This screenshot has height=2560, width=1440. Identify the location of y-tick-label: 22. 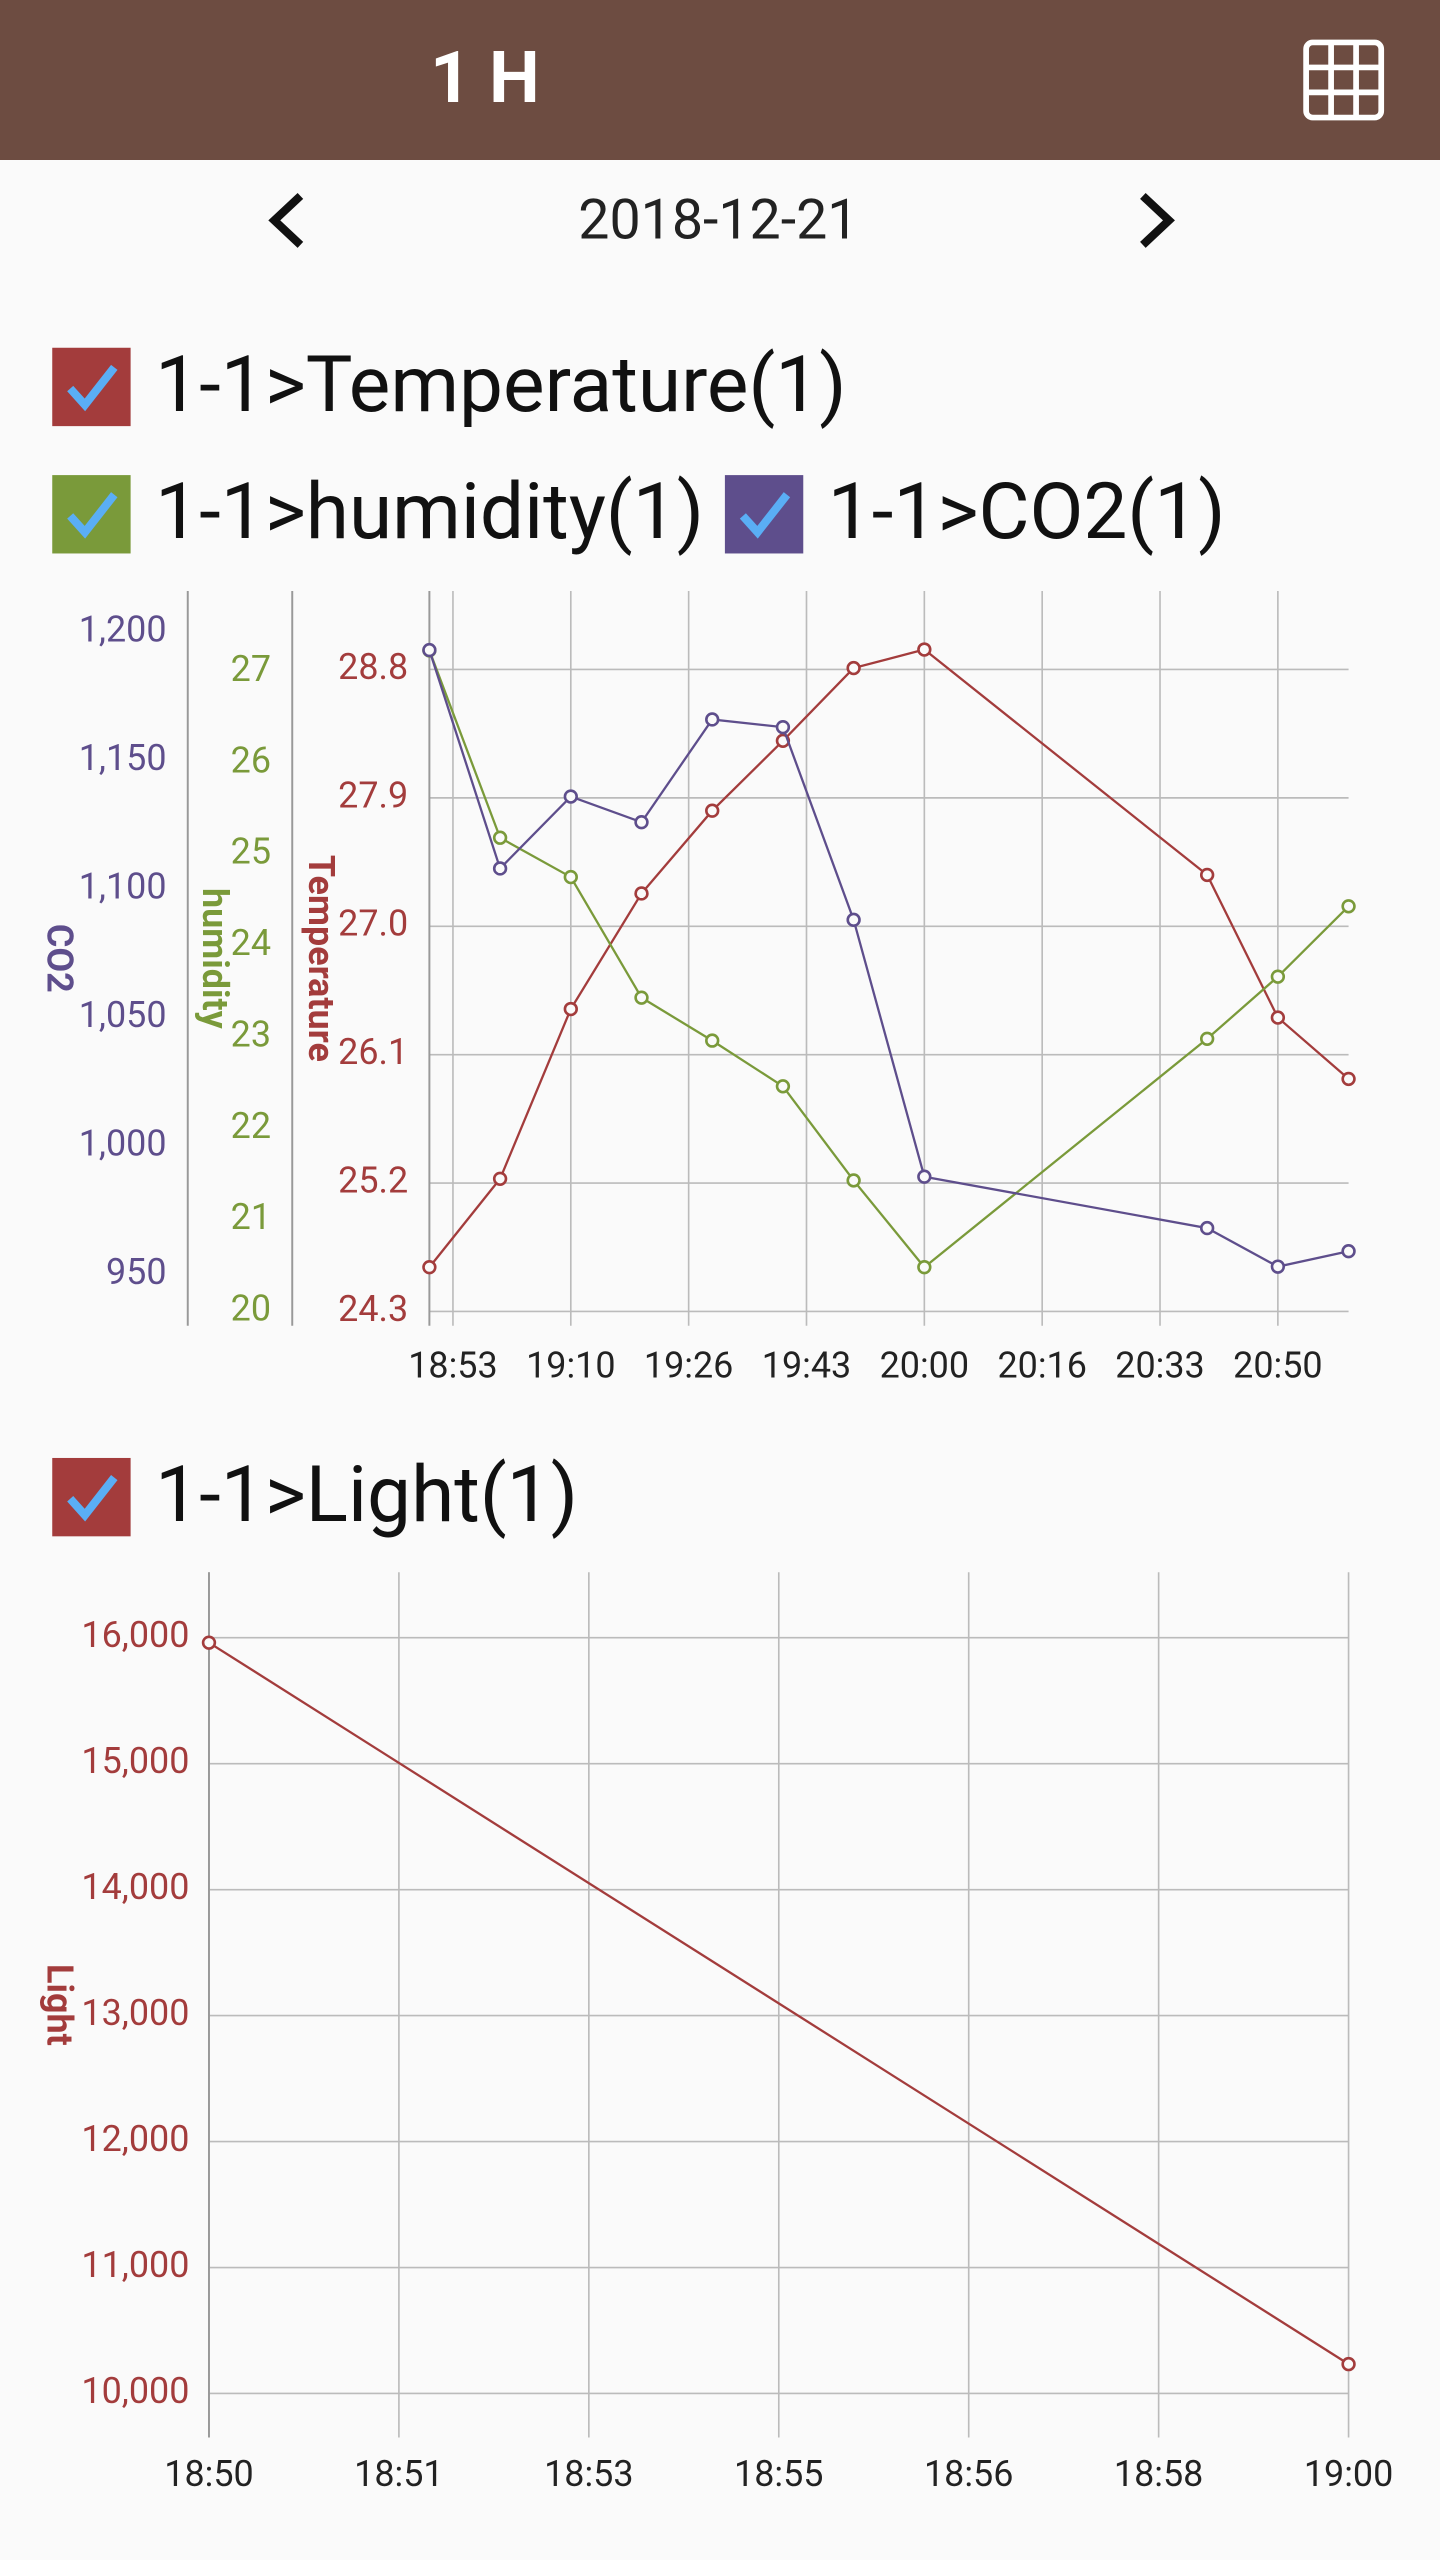
(251, 1126).